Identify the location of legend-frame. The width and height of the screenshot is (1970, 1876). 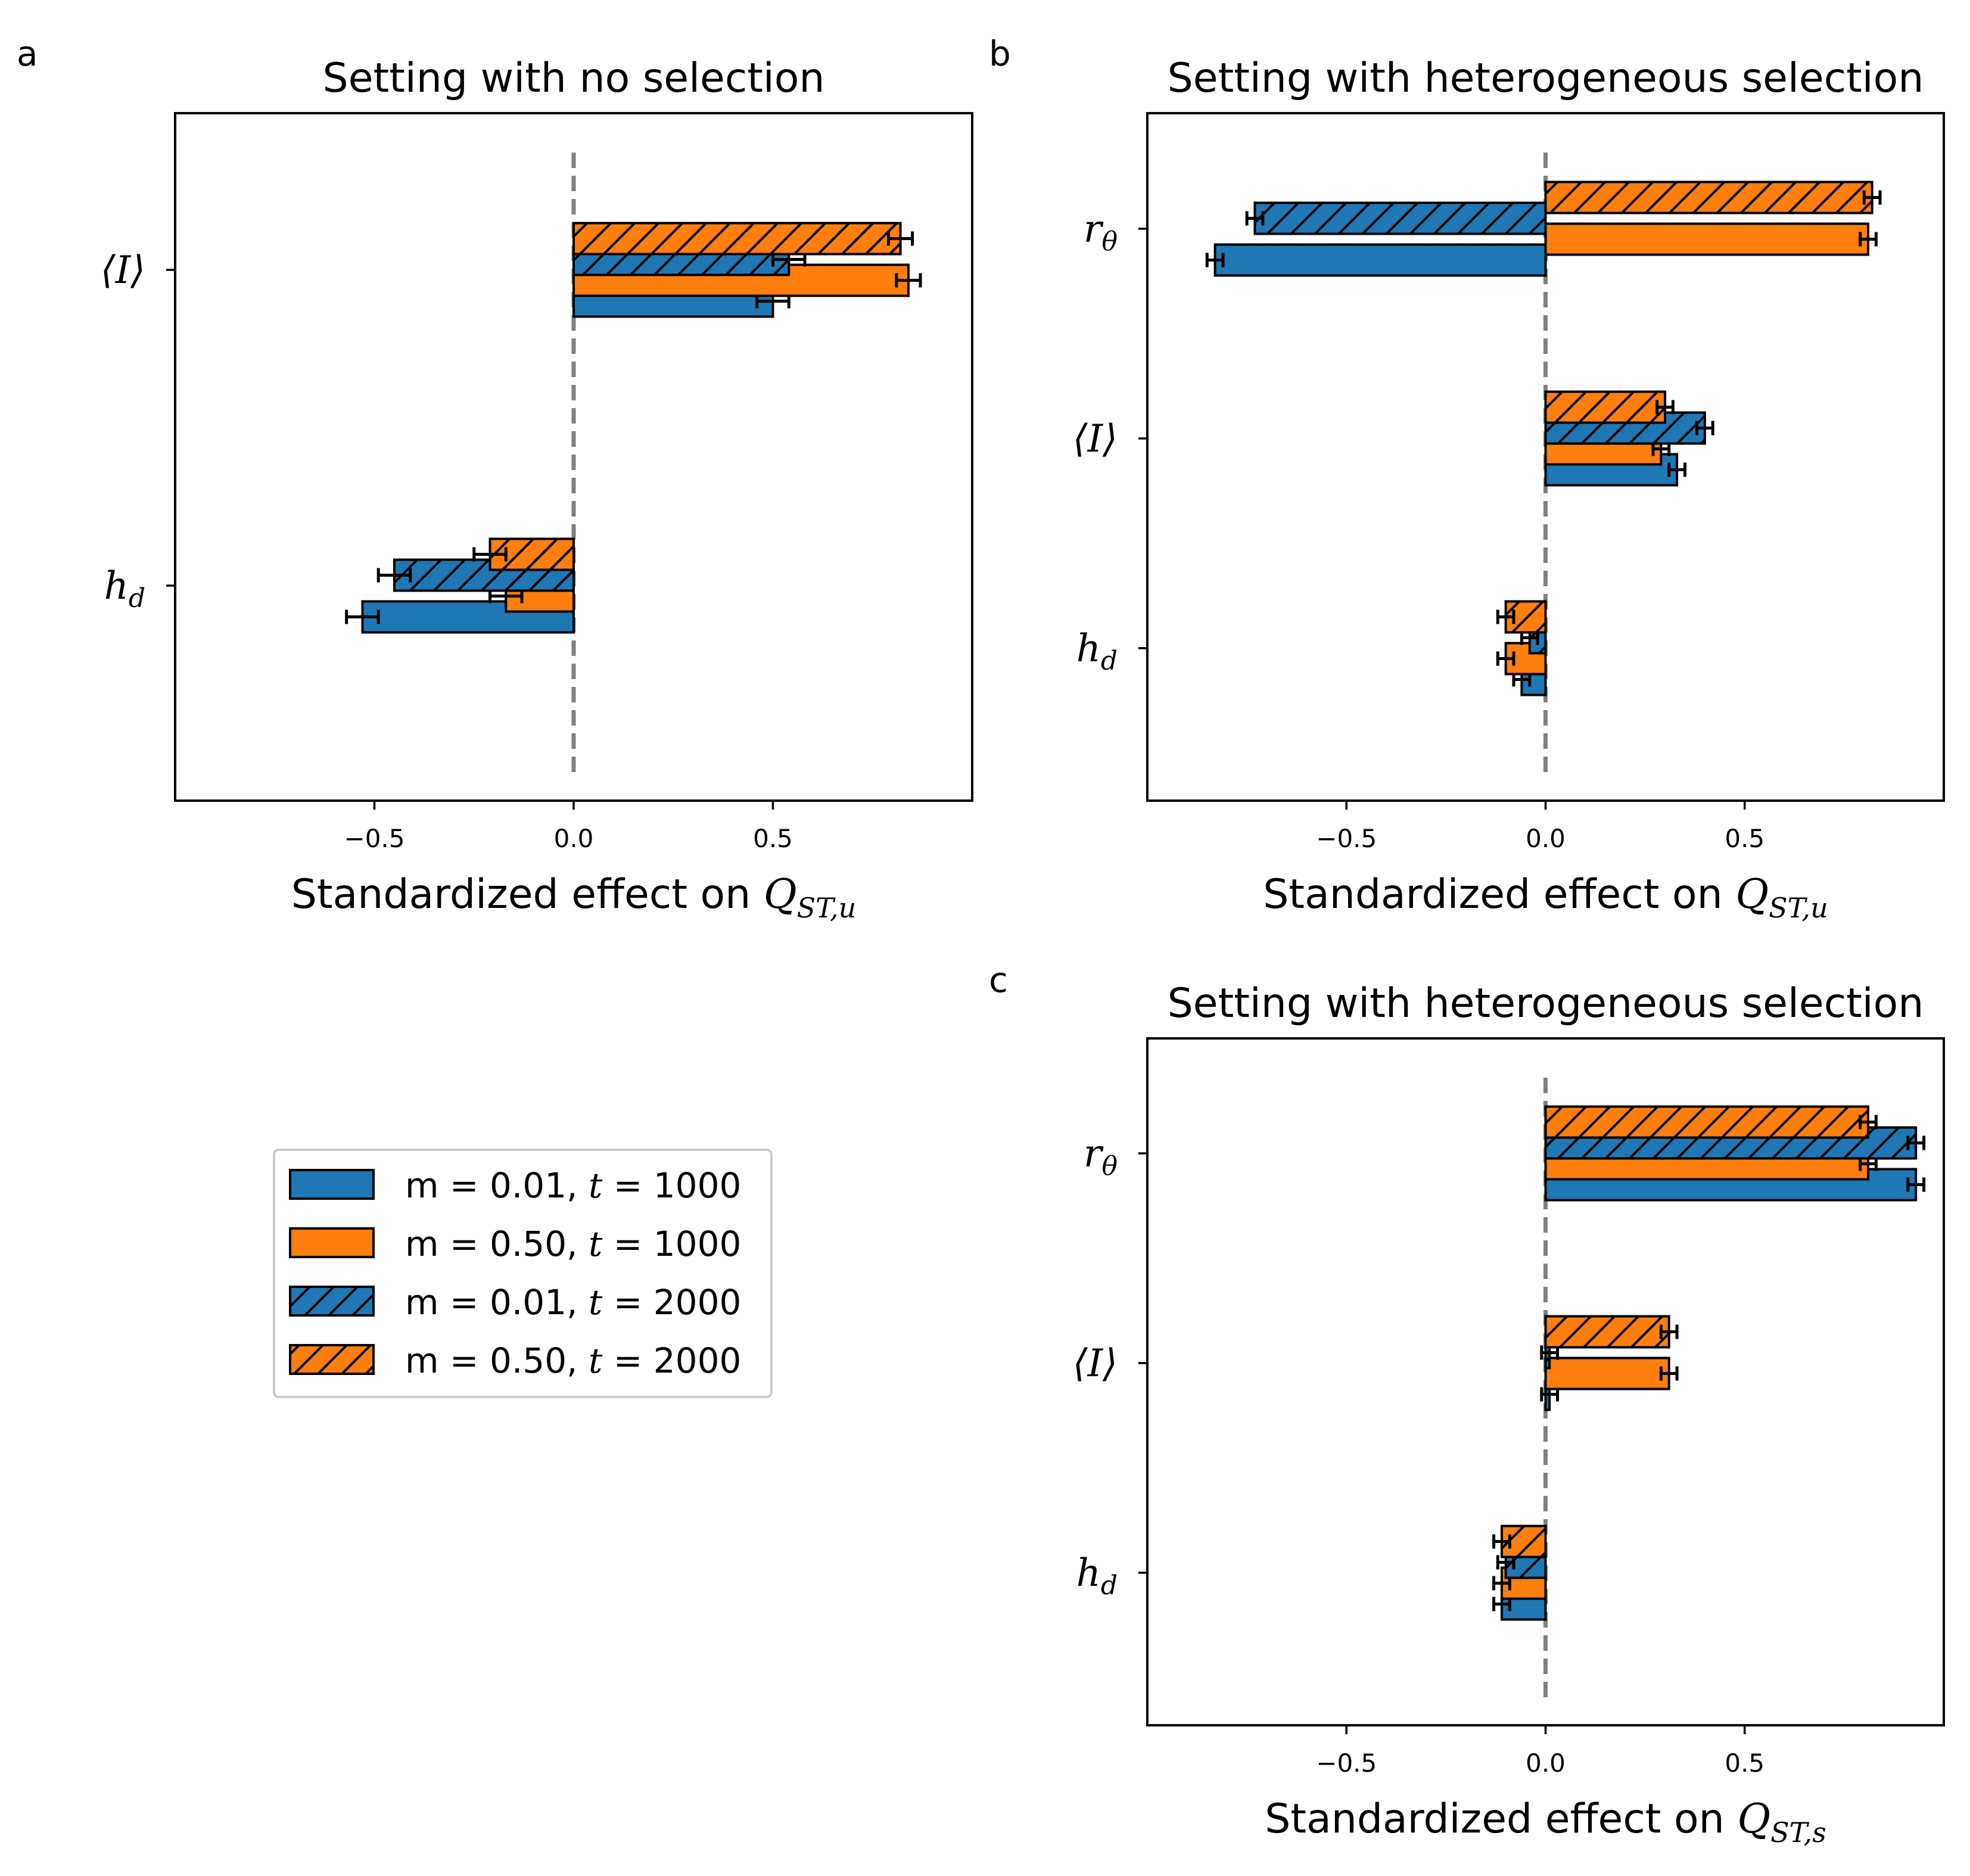
(523, 1273).